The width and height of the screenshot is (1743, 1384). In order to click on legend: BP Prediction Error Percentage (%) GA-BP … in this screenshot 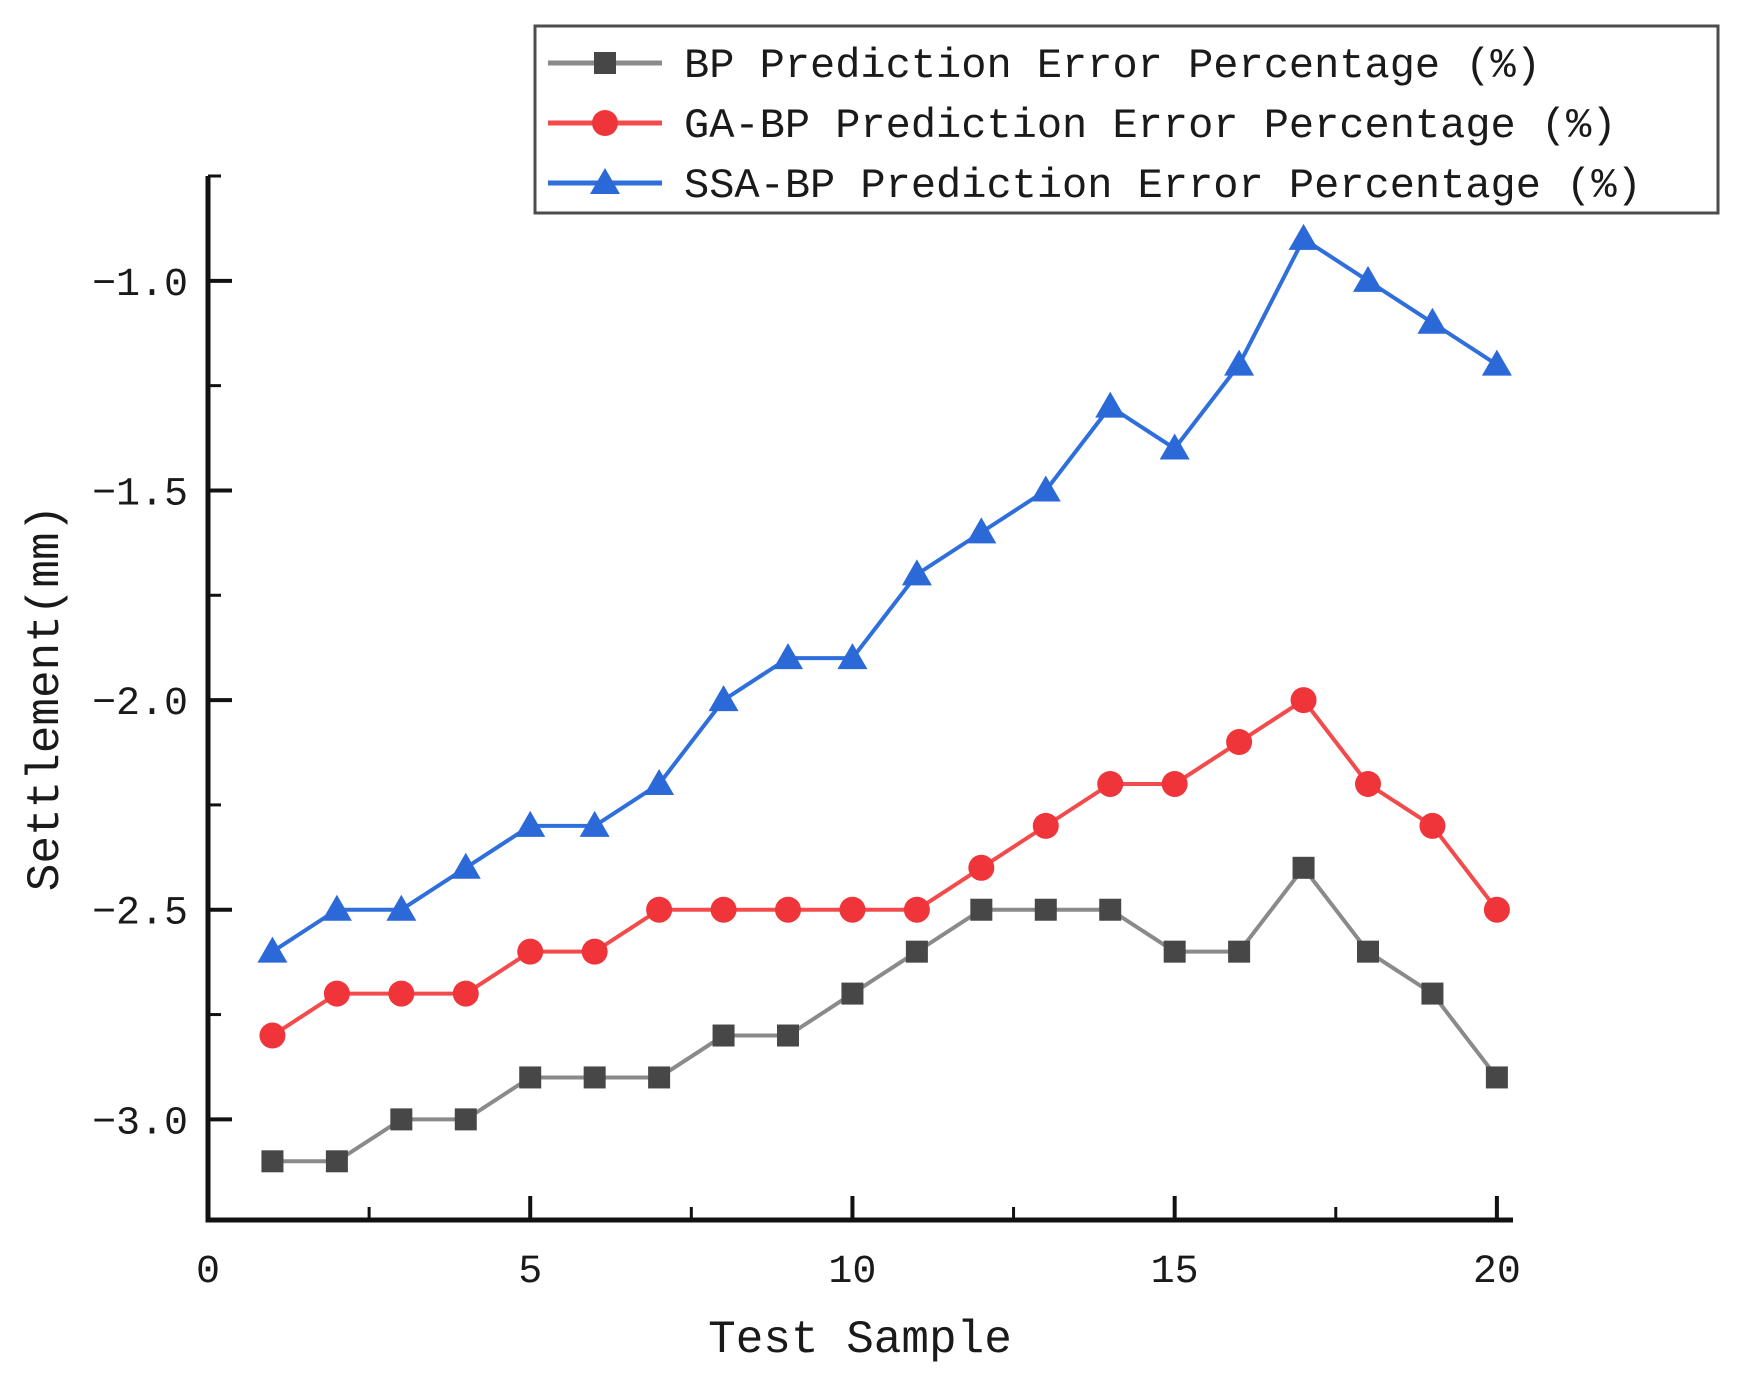, I will do `click(1126, 119)`.